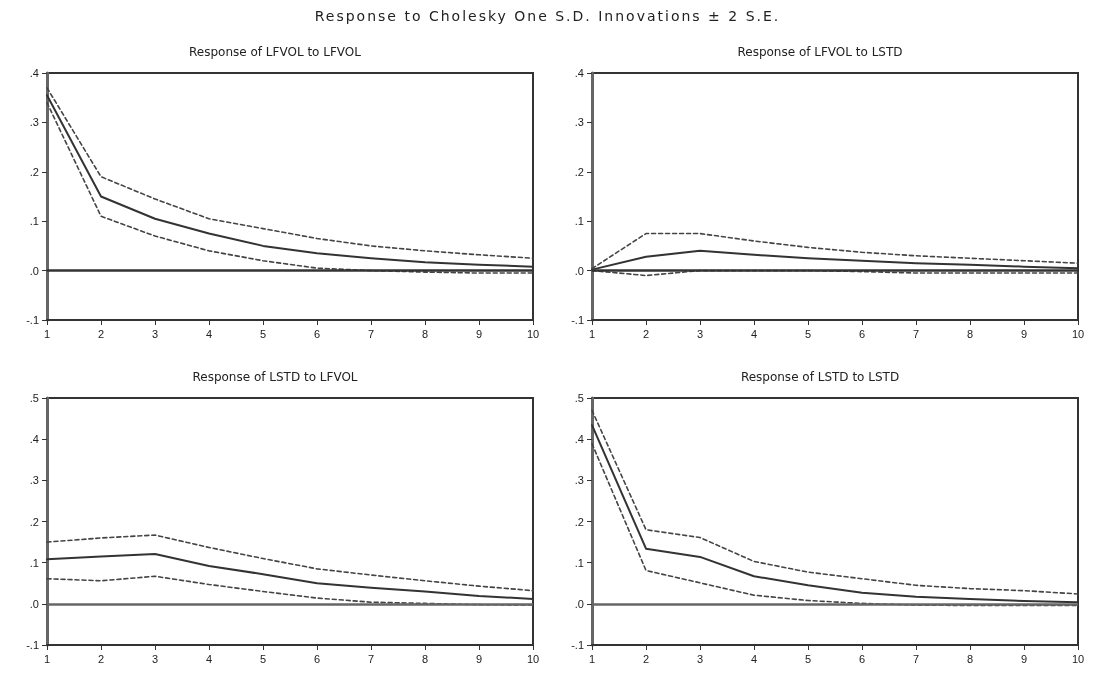  What do you see at coordinates (275, 52) in the screenshot?
I see `chart-title: Response of LFVOL to LFVOL` at bounding box center [275, 52].